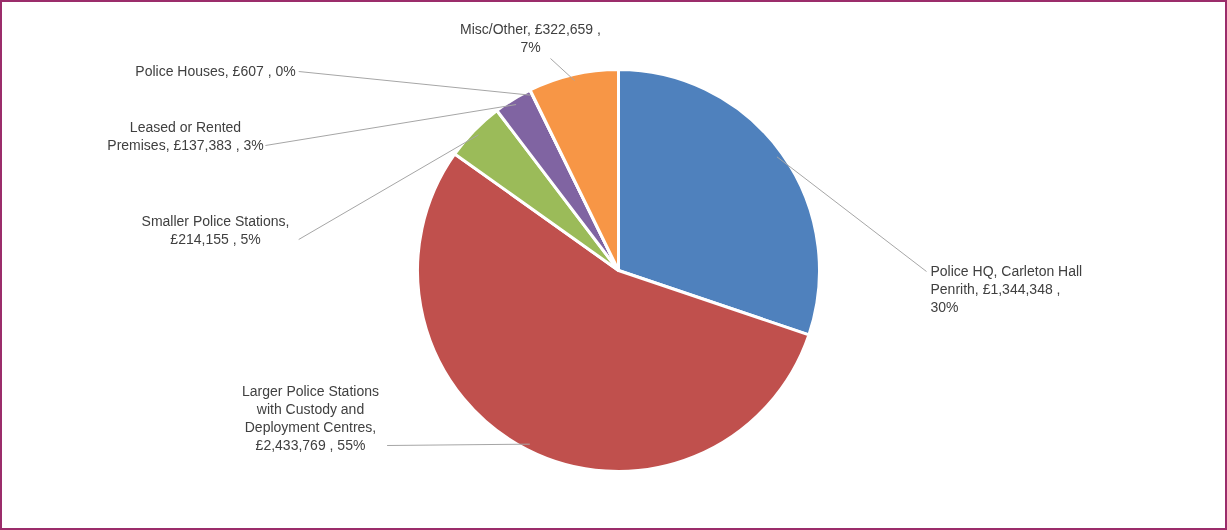 The height and width of the screenshot is (530, 1227). What do you see at coordinates (530, 37) in the screenshot?
I see `slice-label: Misc/Other, £322,659 , 7%` at bounding box center [530, 37].